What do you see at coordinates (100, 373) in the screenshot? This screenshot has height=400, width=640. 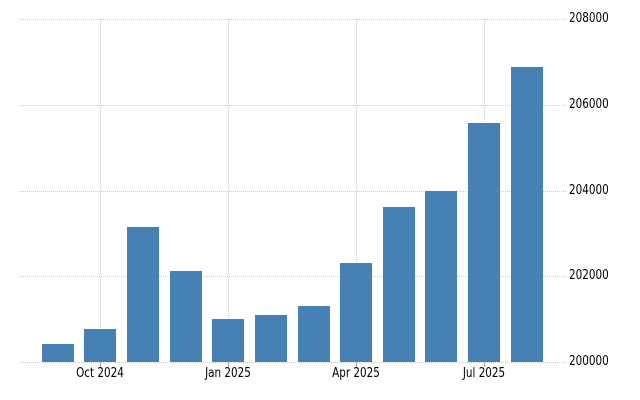 I see `x-tick-label-oct-2024: Oct 2024` at bounding box center [100, 373].